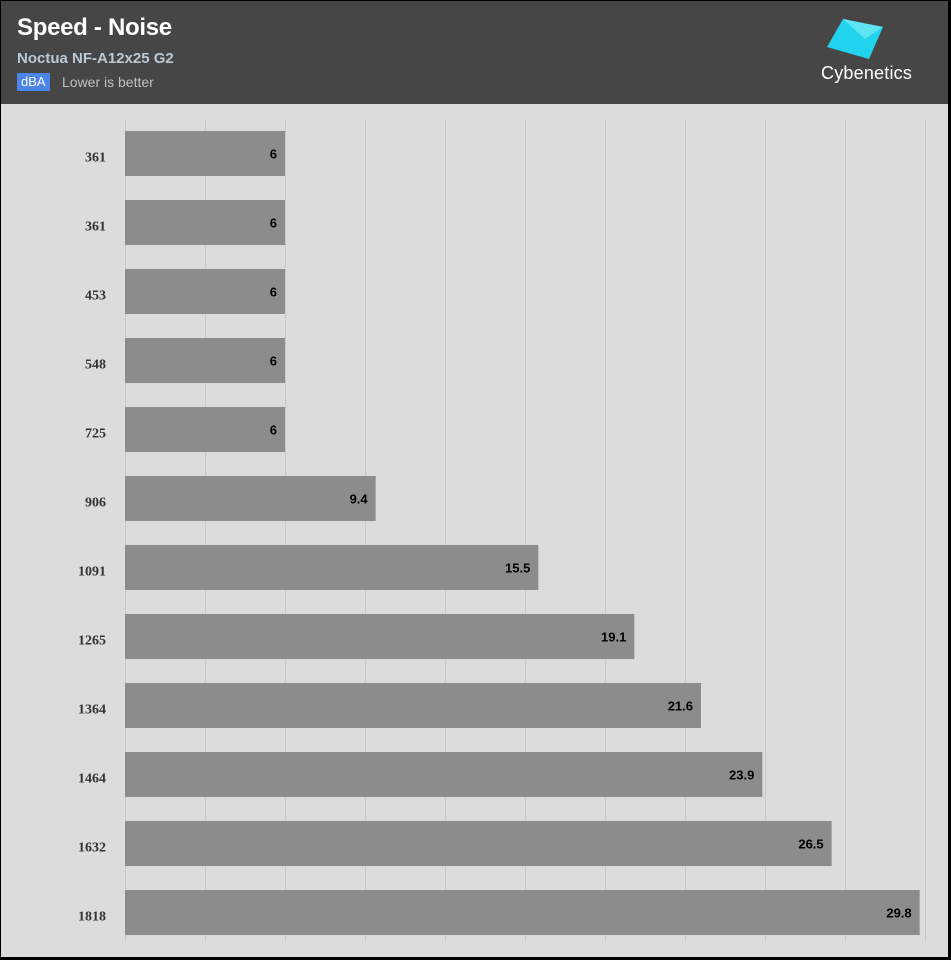 The image size is (951, 960). What do you see at coordinates (94, 27) in the screenshot?
I see `chart-title: Speed - Noise` at bounding box center [94, 27].